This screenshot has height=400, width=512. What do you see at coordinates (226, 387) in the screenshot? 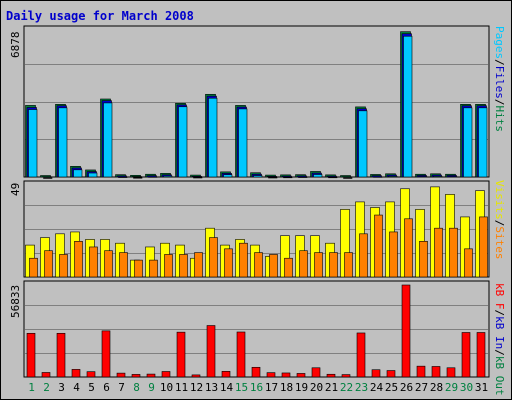
I see `day-label-14: 14` at bounding box center [226, 387].